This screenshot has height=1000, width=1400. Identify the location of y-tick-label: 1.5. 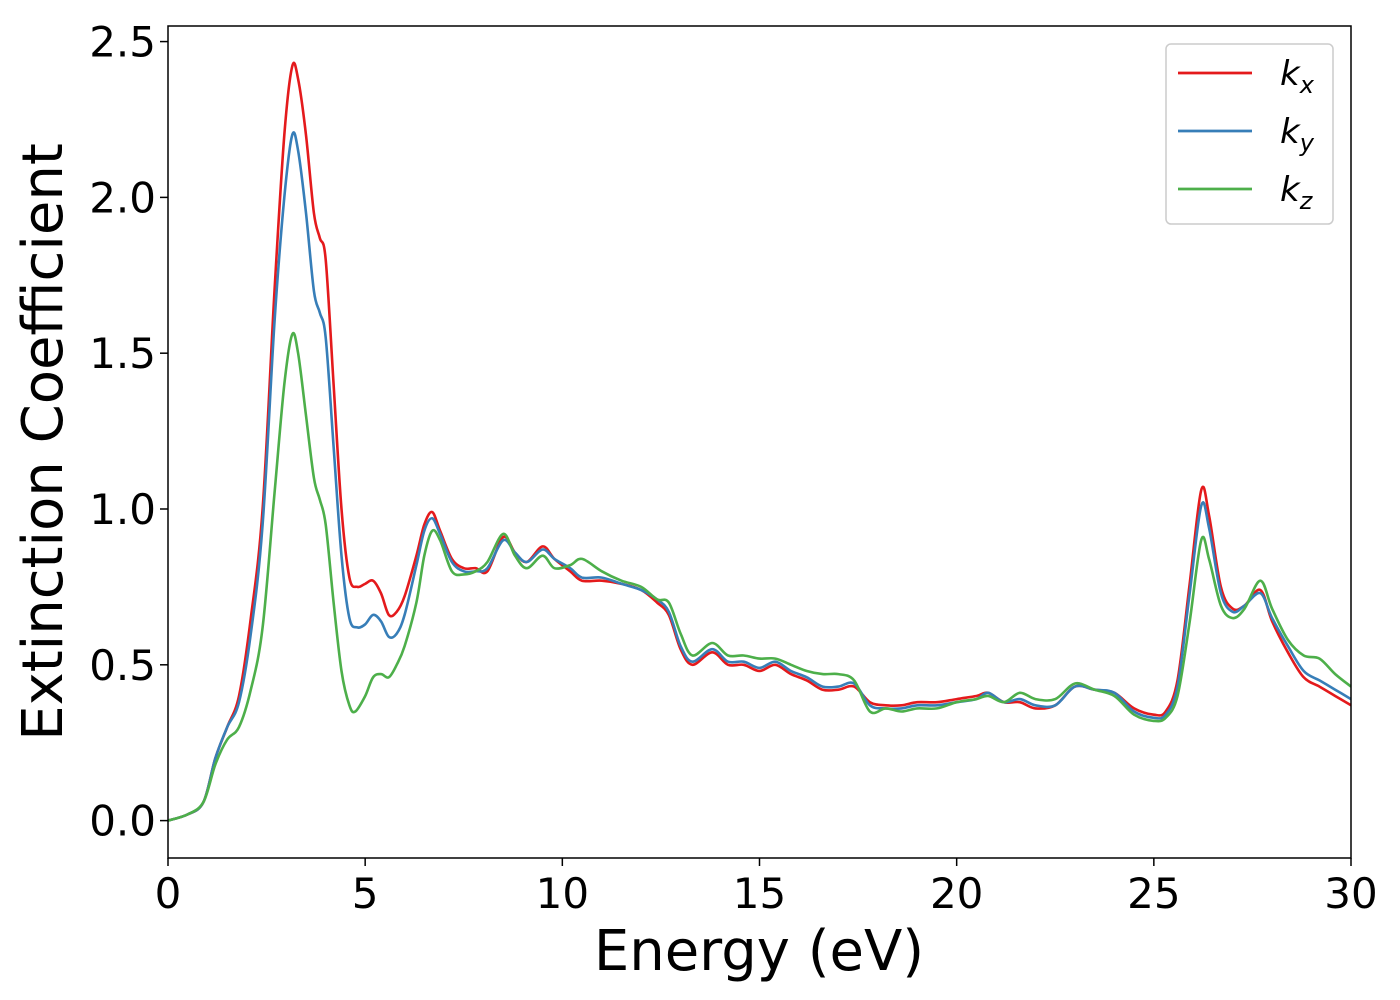
(122, 353).